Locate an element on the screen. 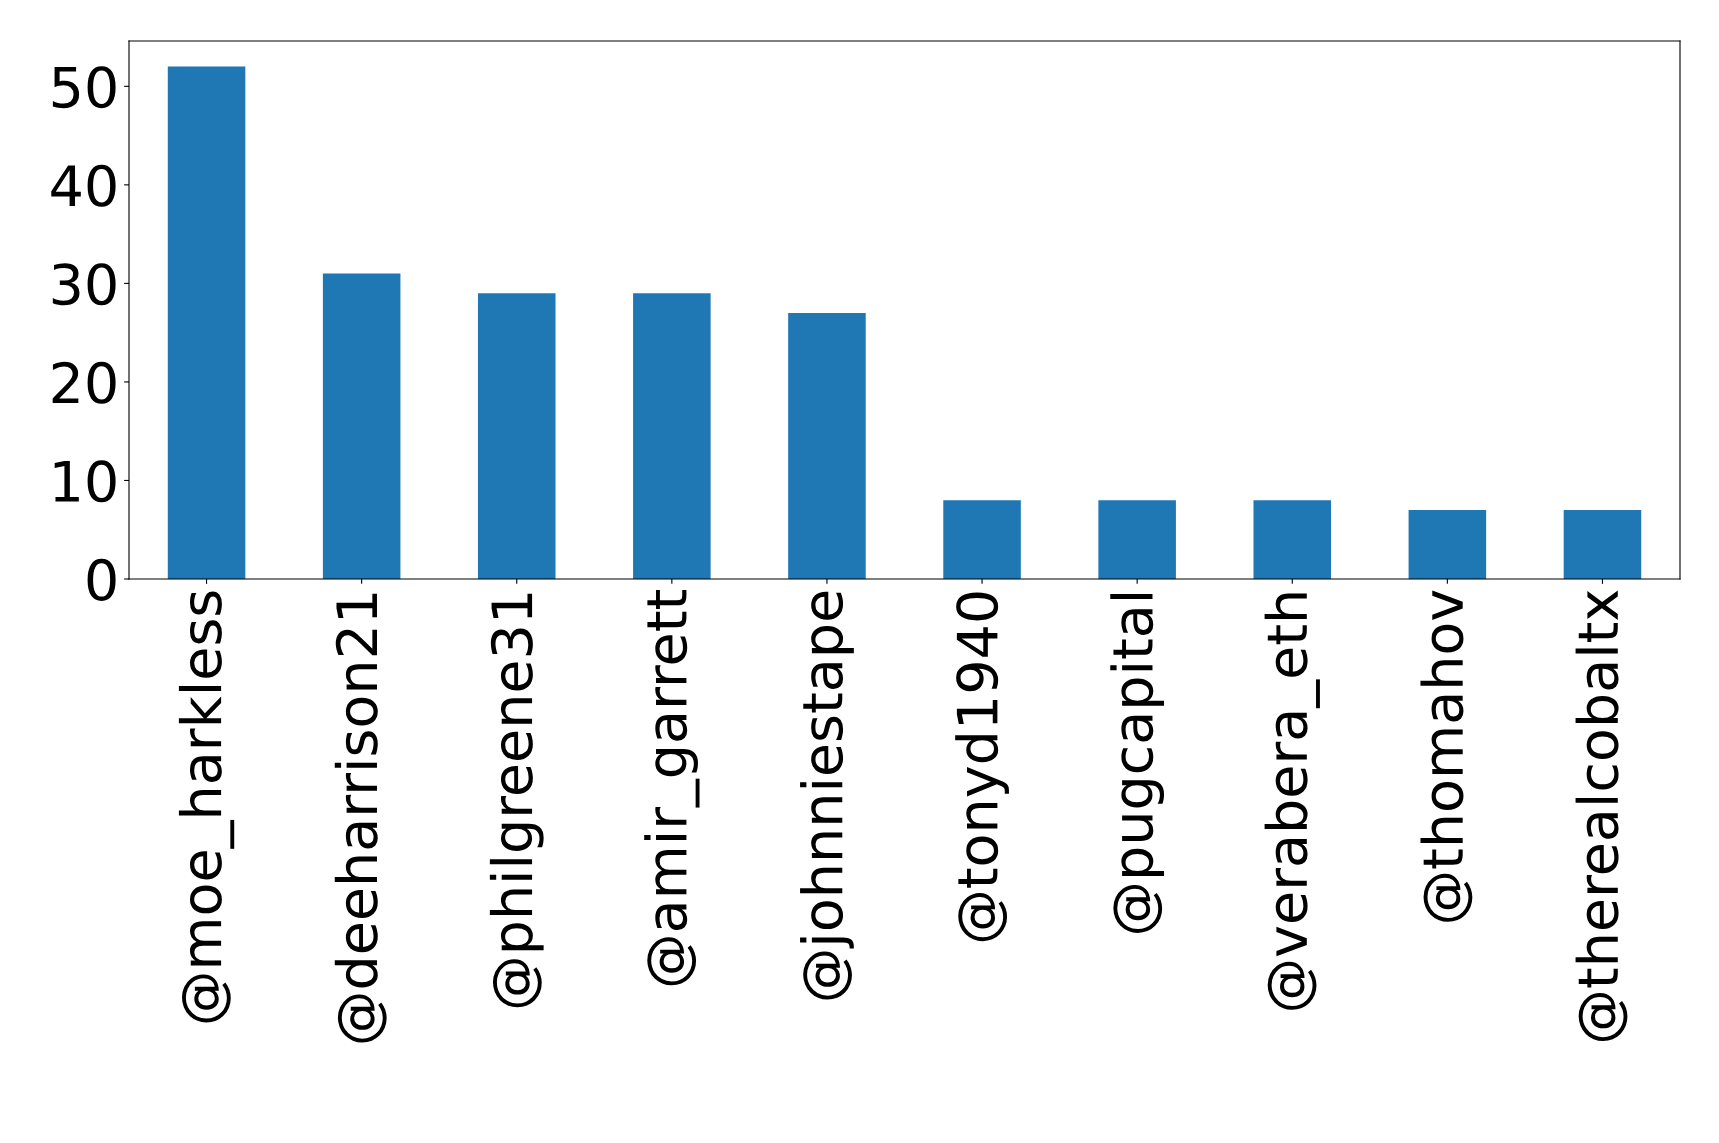 This screenshot has width=1719, height=1143. x-tick-label: @verabera_eth is located at coordinates (1292, 801).